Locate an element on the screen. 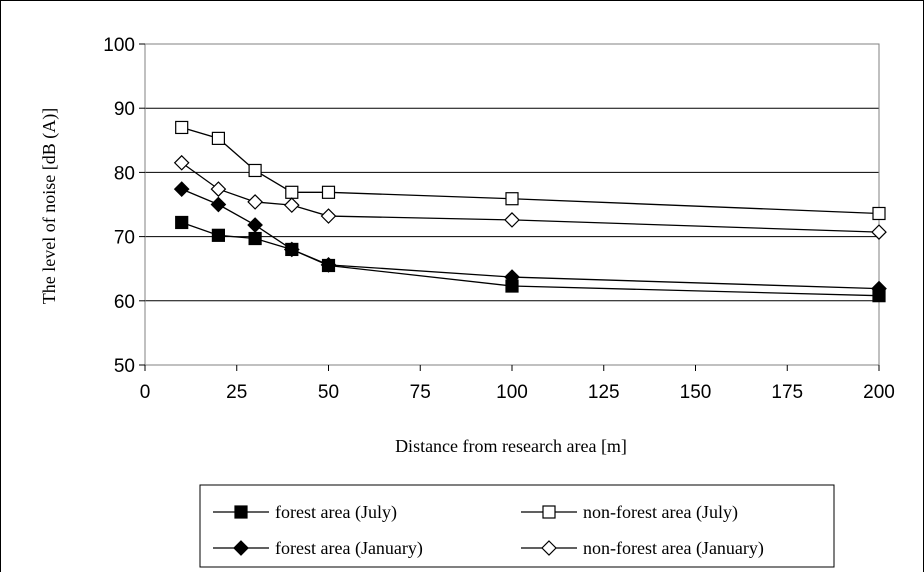  legend-item-1: forest area (July) is located at coordinates (305, 512).